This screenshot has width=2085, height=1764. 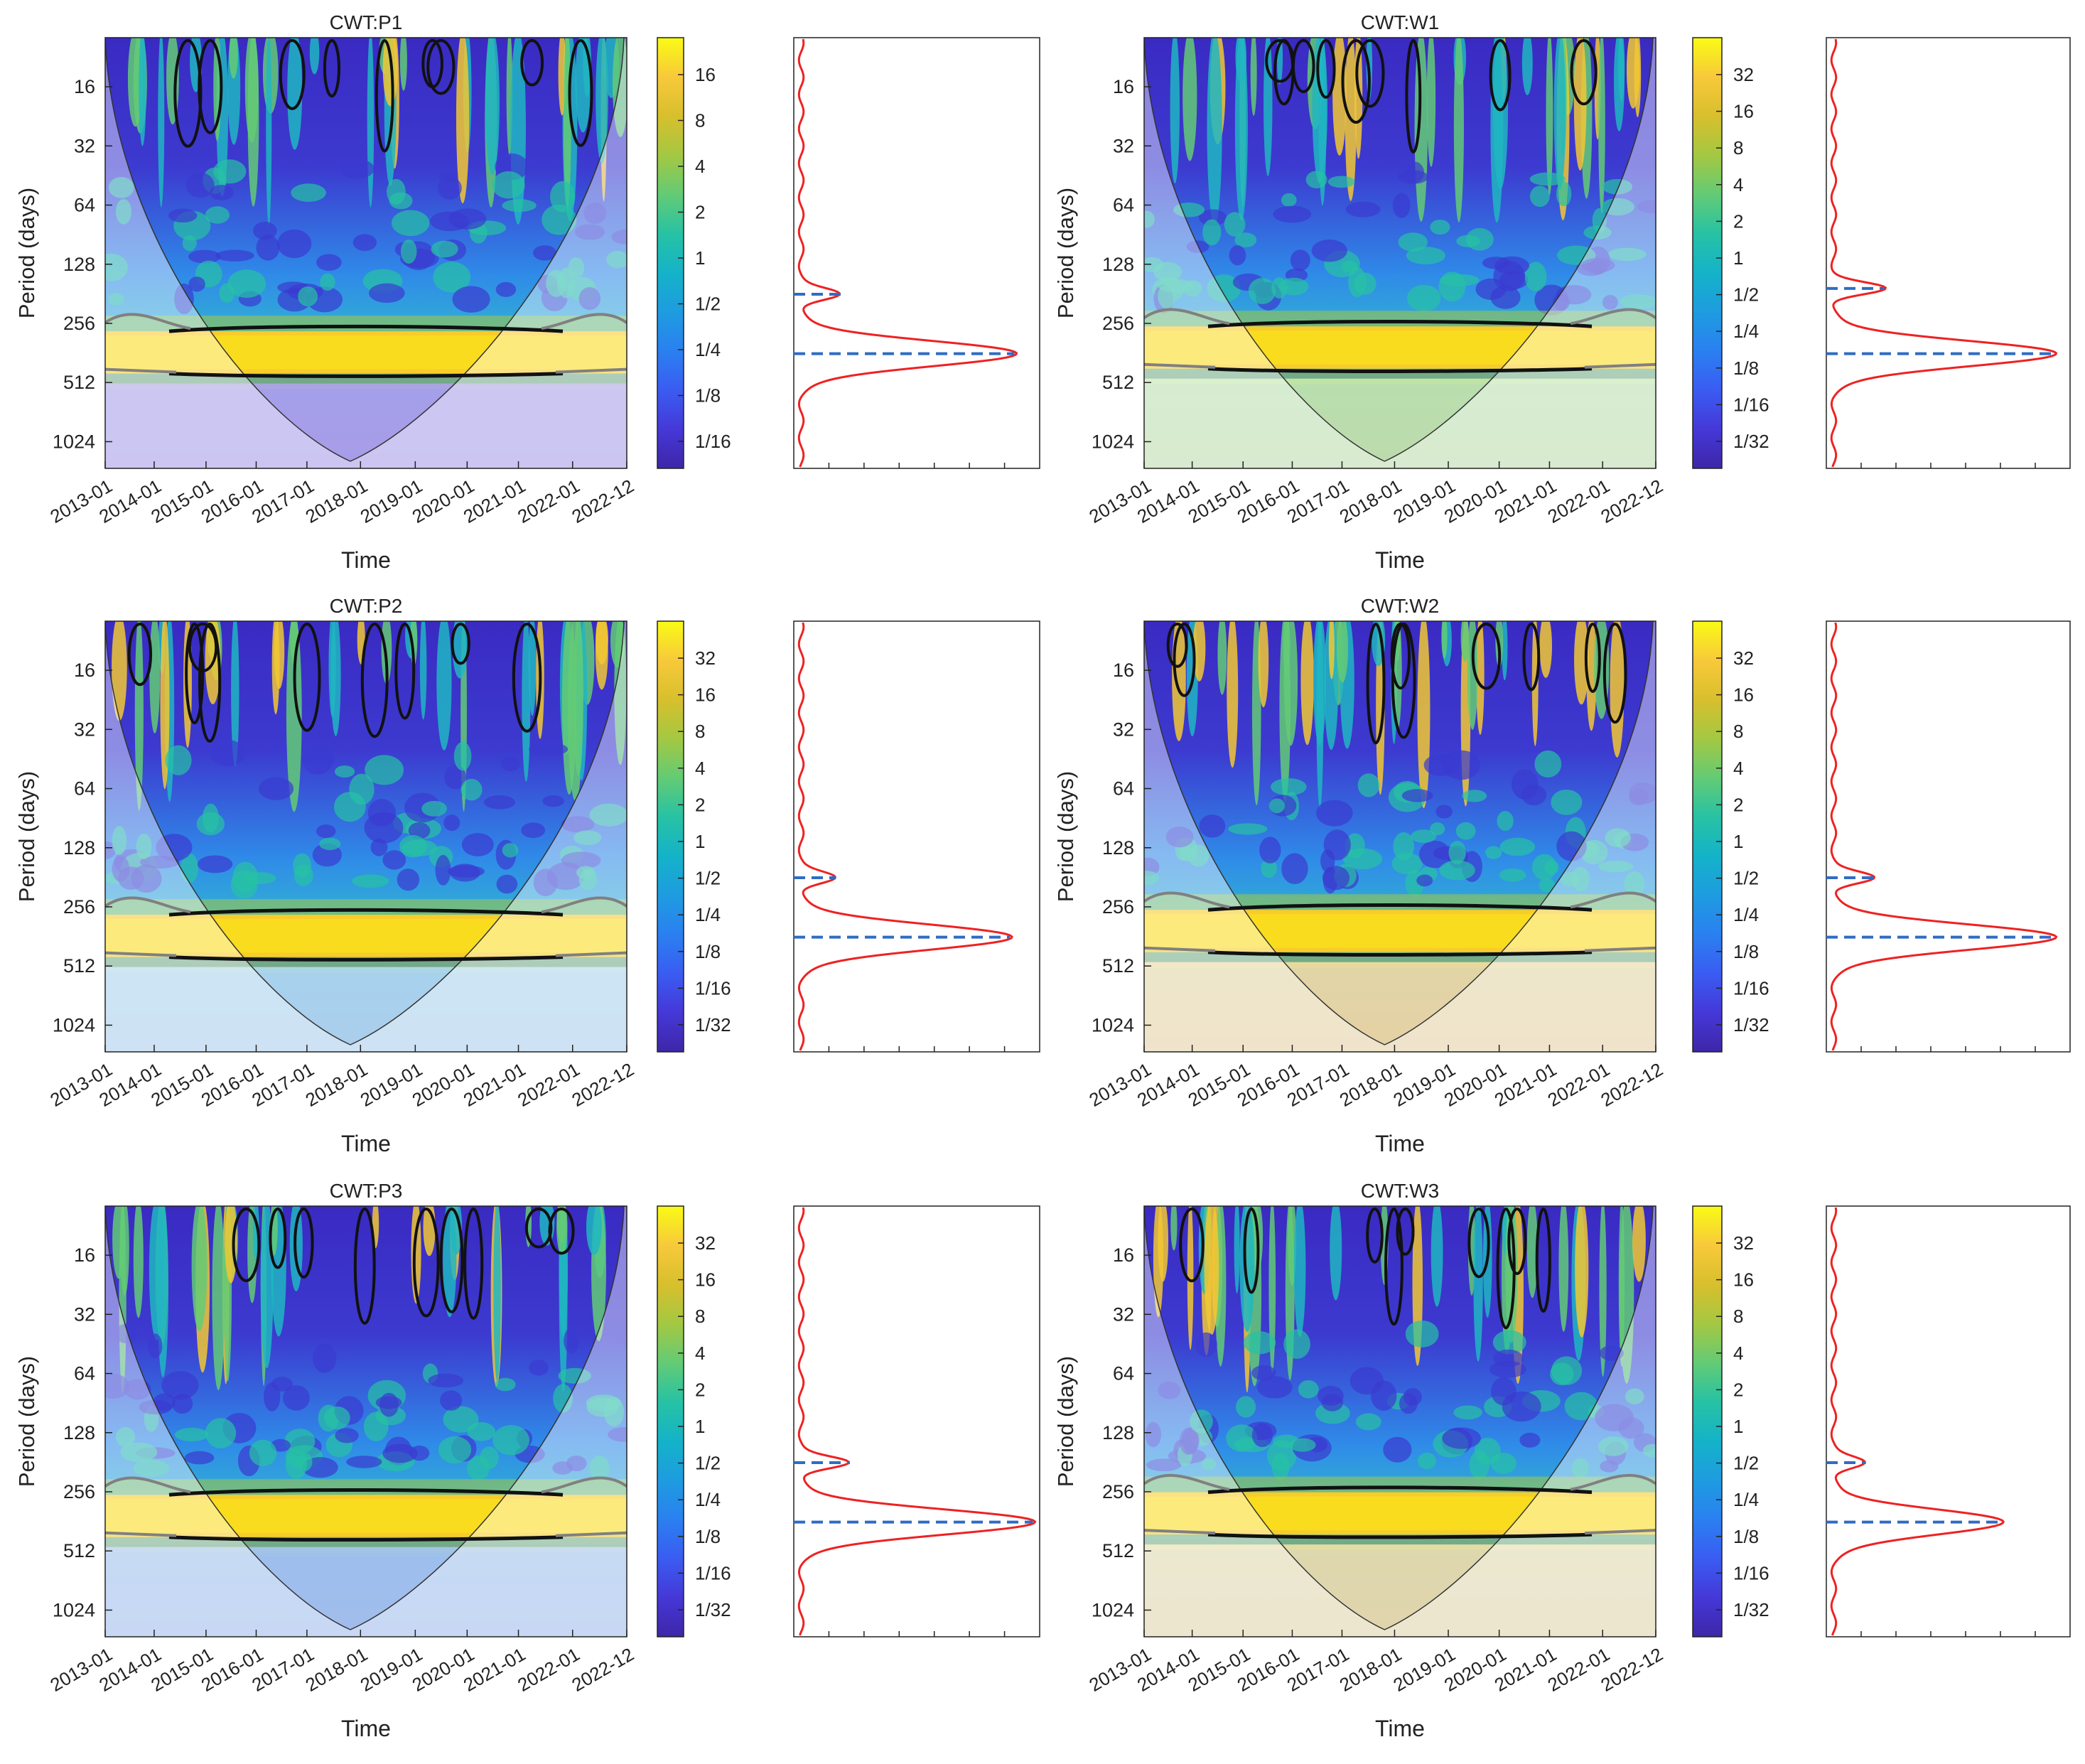 I want to click on colorbar-label: 4, so click(x=1738, y=768).